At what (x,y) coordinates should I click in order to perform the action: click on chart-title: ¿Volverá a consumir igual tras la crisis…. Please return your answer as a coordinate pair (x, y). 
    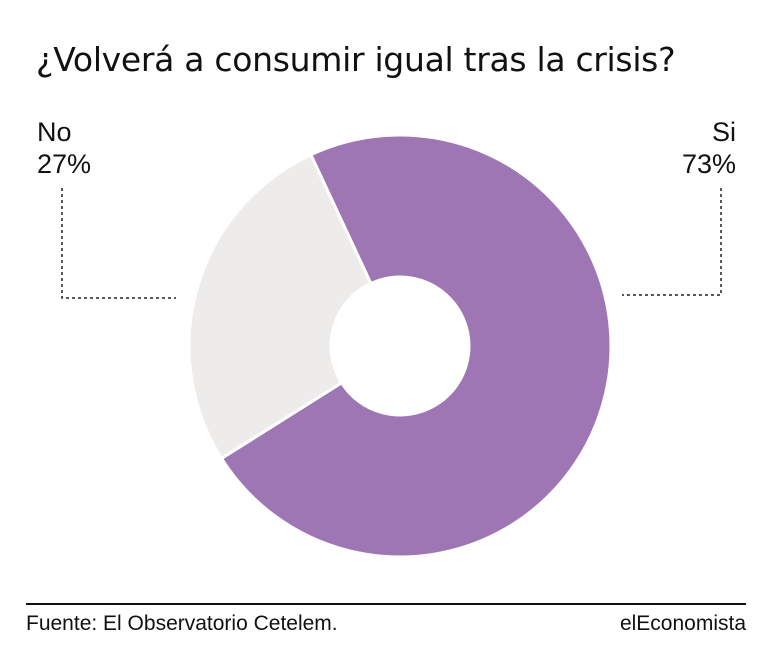
    Looking at the image, I should click on (356, 59).